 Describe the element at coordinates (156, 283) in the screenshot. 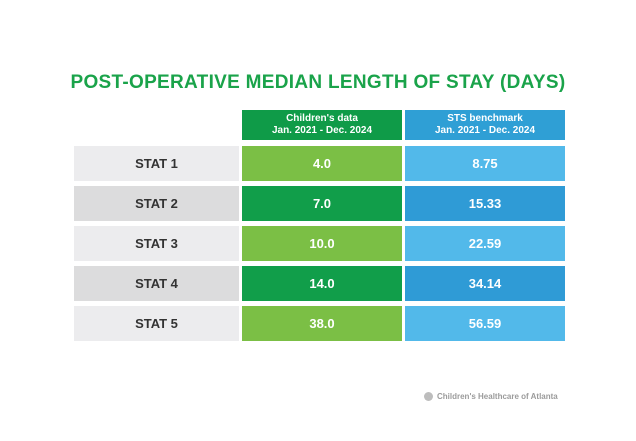

I see `row-label: STAT 4` at that location.